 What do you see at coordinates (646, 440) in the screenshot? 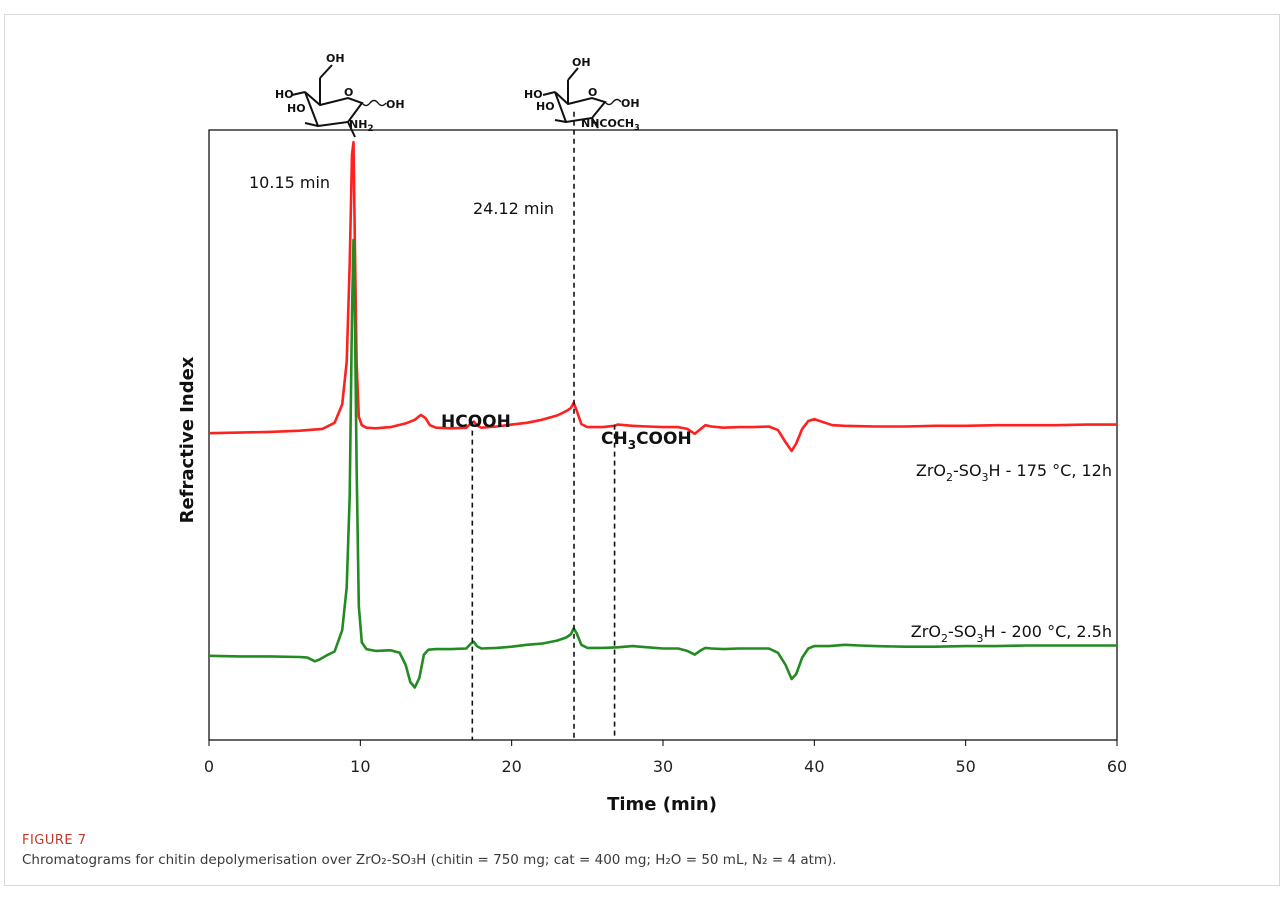
I see `acetic-acid-label: CH3COOH` at bounding box center [646, 440].